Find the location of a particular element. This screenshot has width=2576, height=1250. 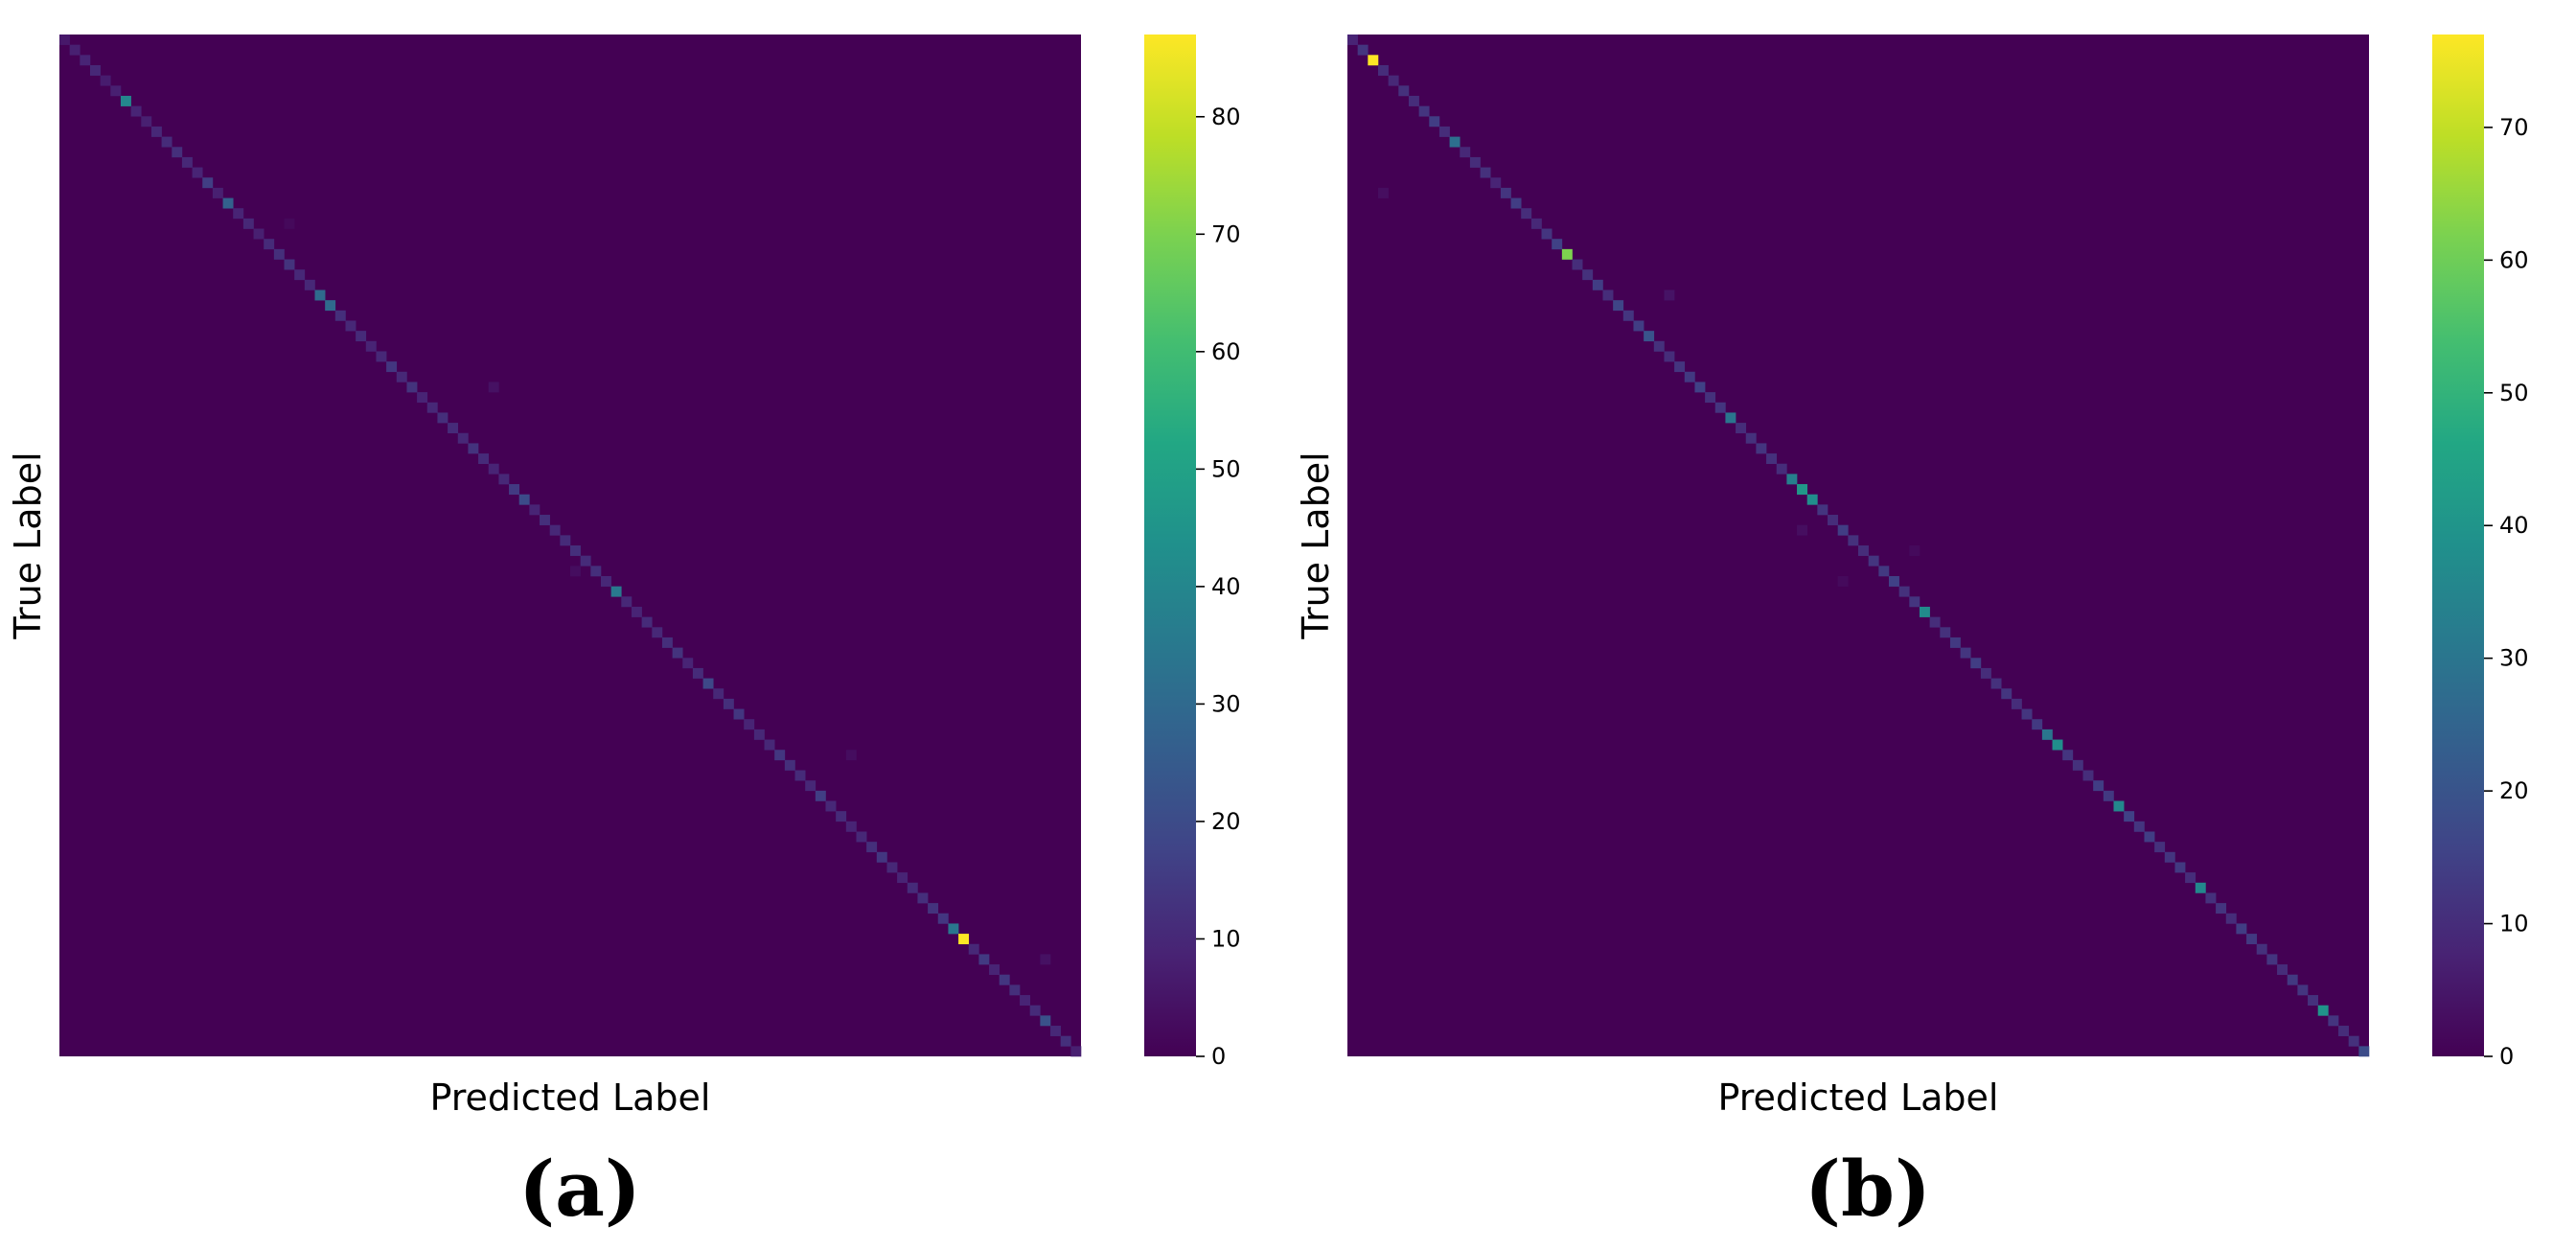

colorbar-tick-label-70: 70 is located at coordinates (2514, 127).